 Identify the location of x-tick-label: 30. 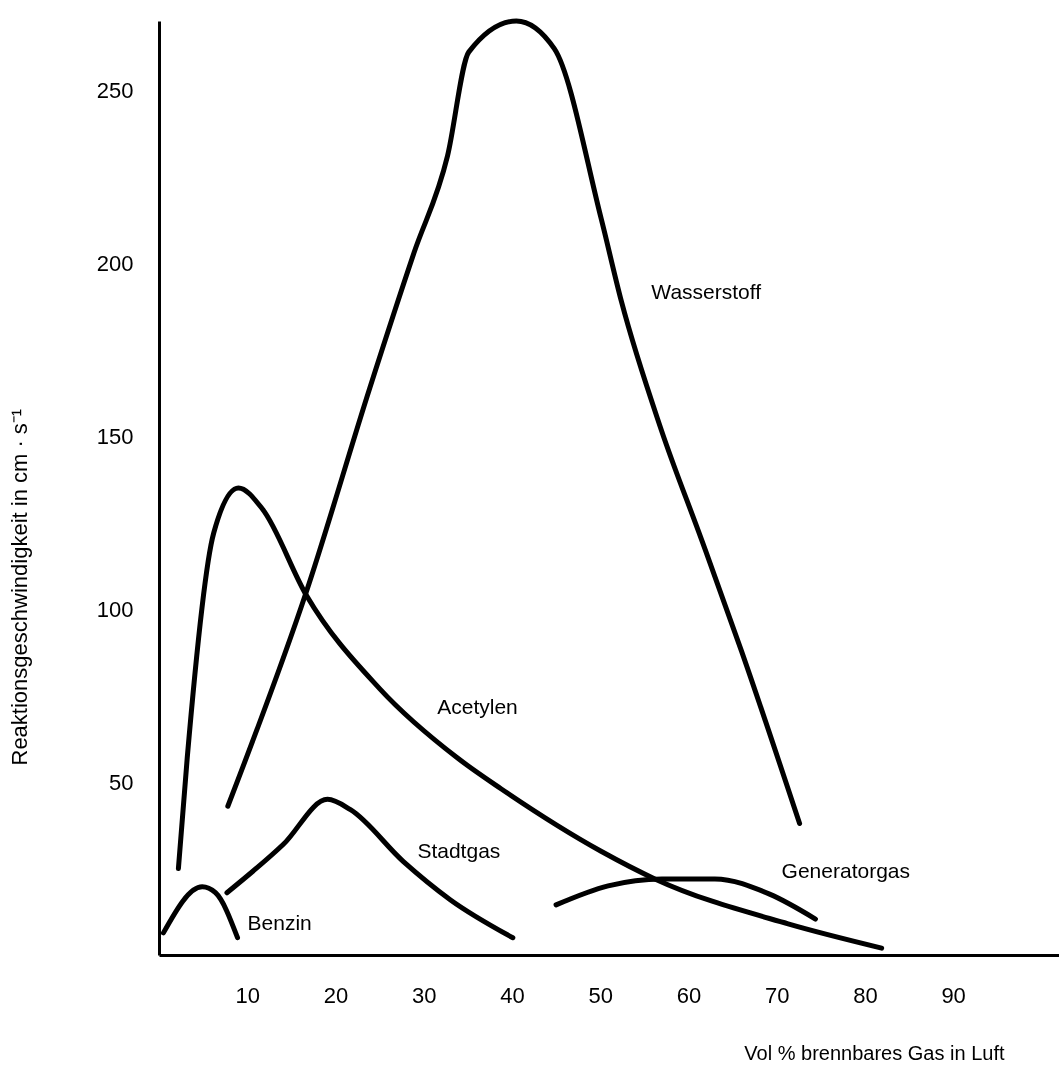
(424, 995).